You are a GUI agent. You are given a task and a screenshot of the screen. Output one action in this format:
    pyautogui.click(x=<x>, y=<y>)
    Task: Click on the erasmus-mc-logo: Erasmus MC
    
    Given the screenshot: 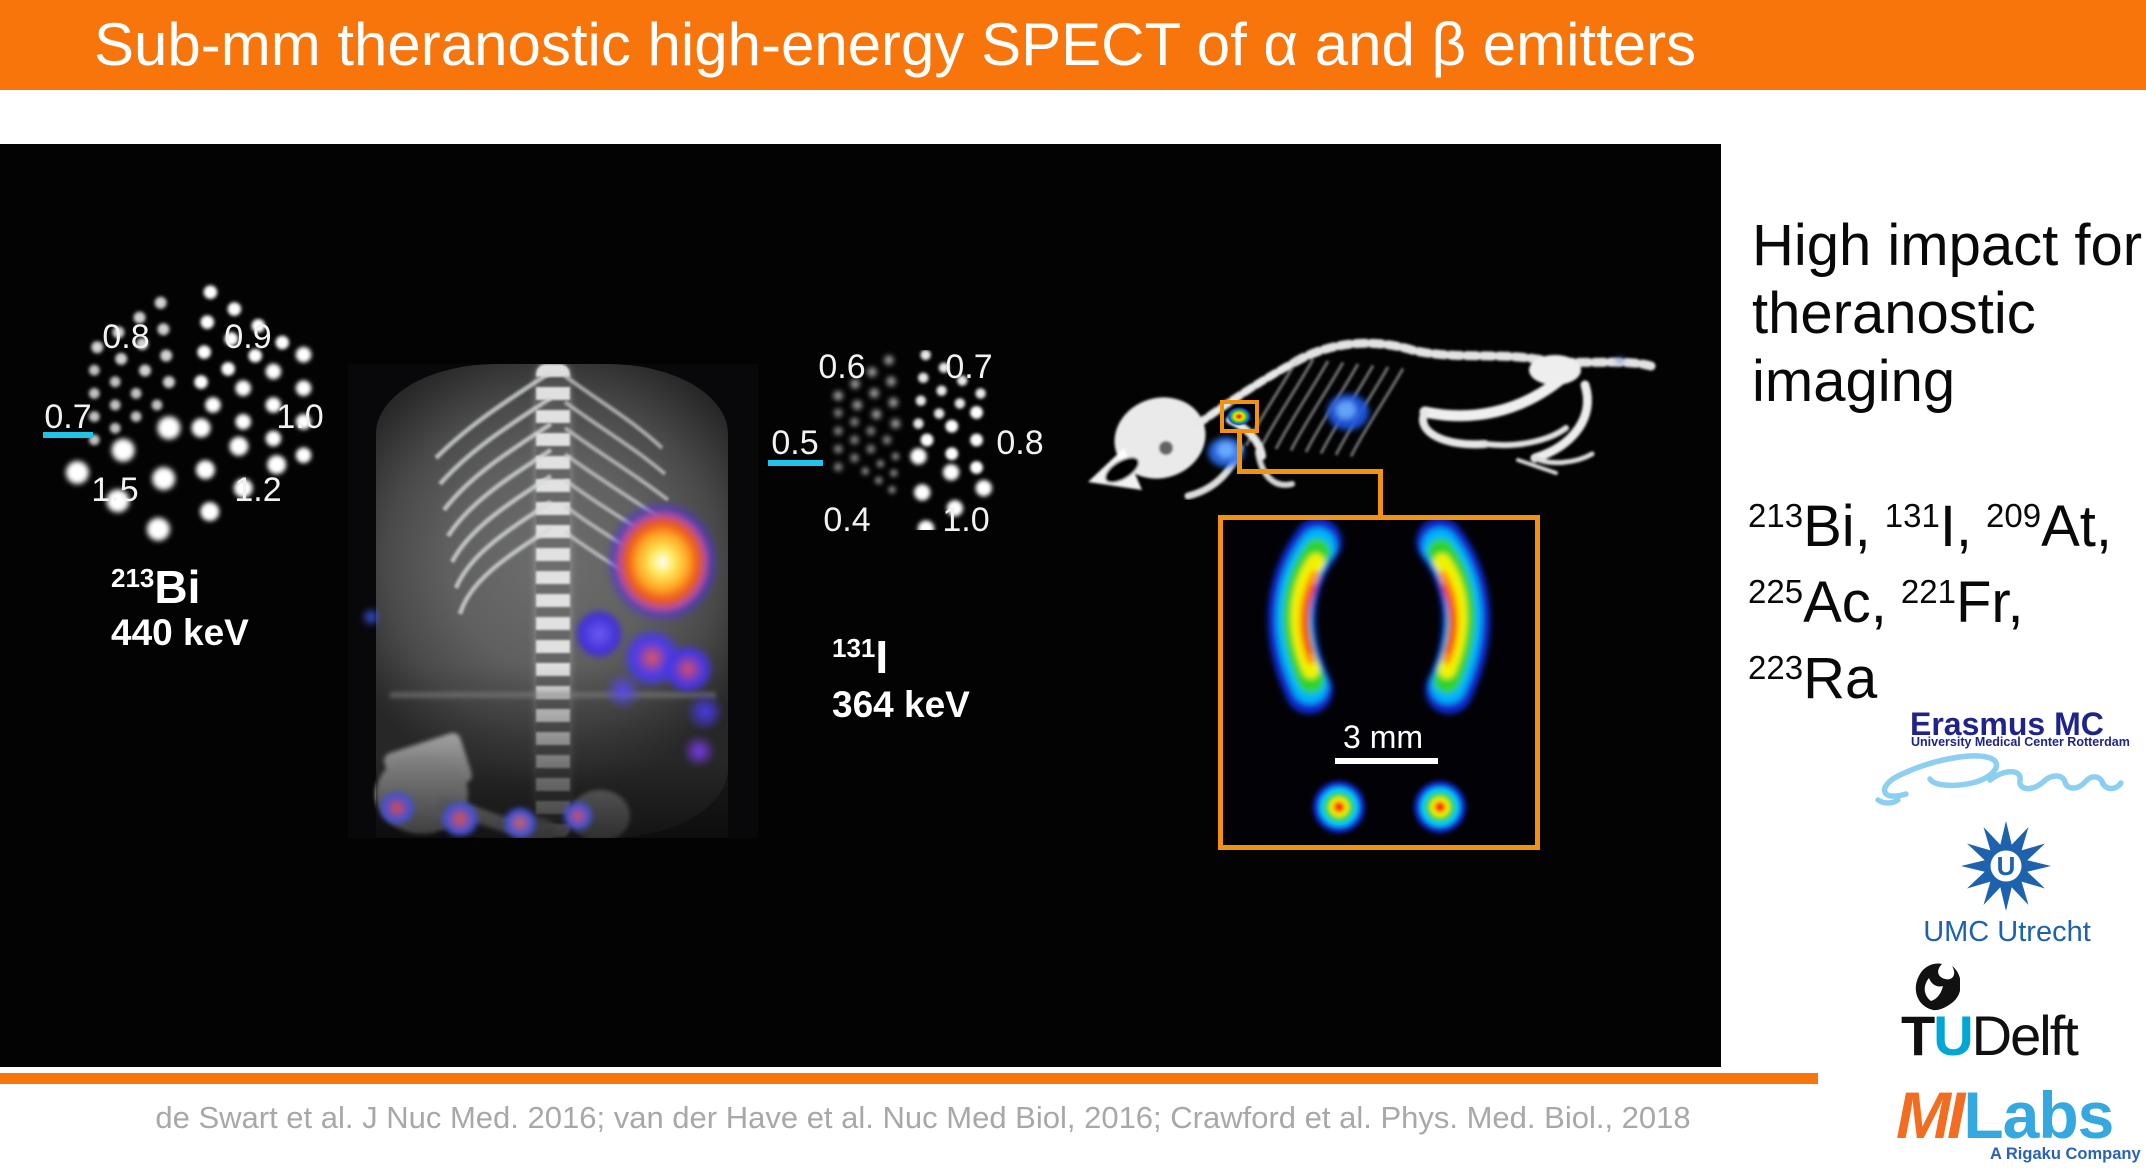 What is the action you would take?
    pyautogui.click(x=2007, y=724)
    